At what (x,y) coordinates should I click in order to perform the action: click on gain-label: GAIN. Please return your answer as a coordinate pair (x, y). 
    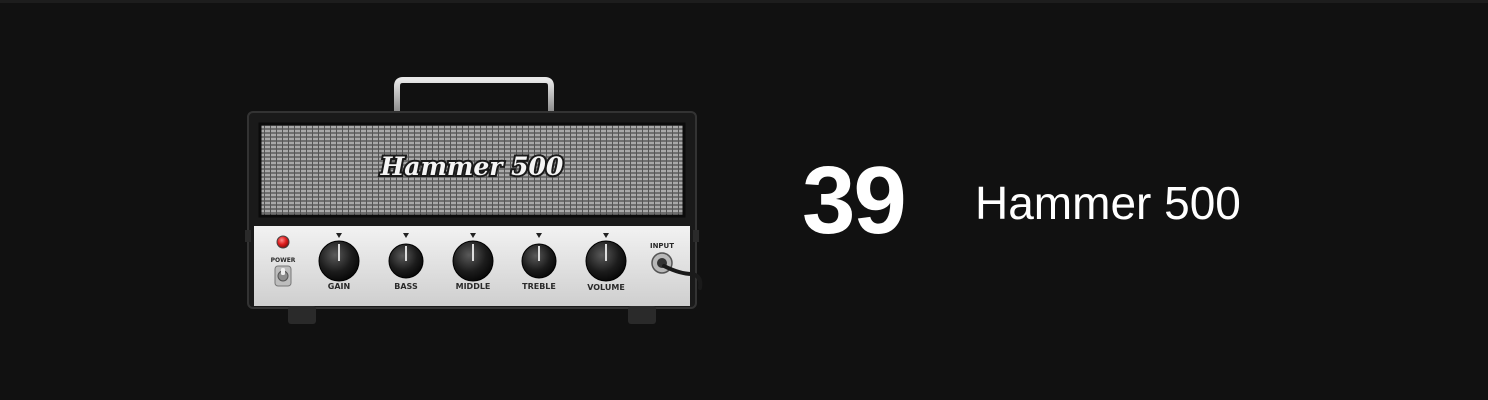
    Looking at the image, I should click on (339, 286).